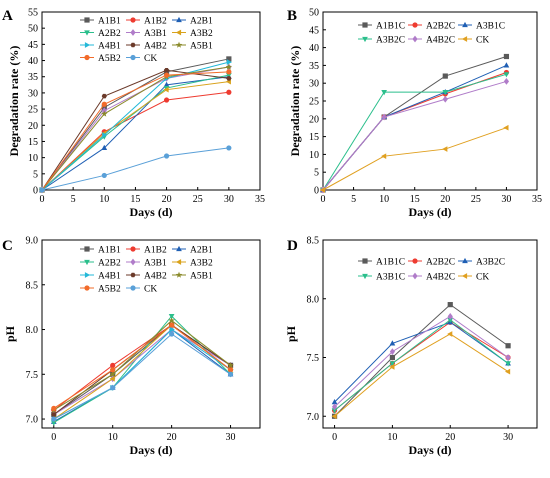  I want to click on legend-label: A3B1, so click(155, 264).